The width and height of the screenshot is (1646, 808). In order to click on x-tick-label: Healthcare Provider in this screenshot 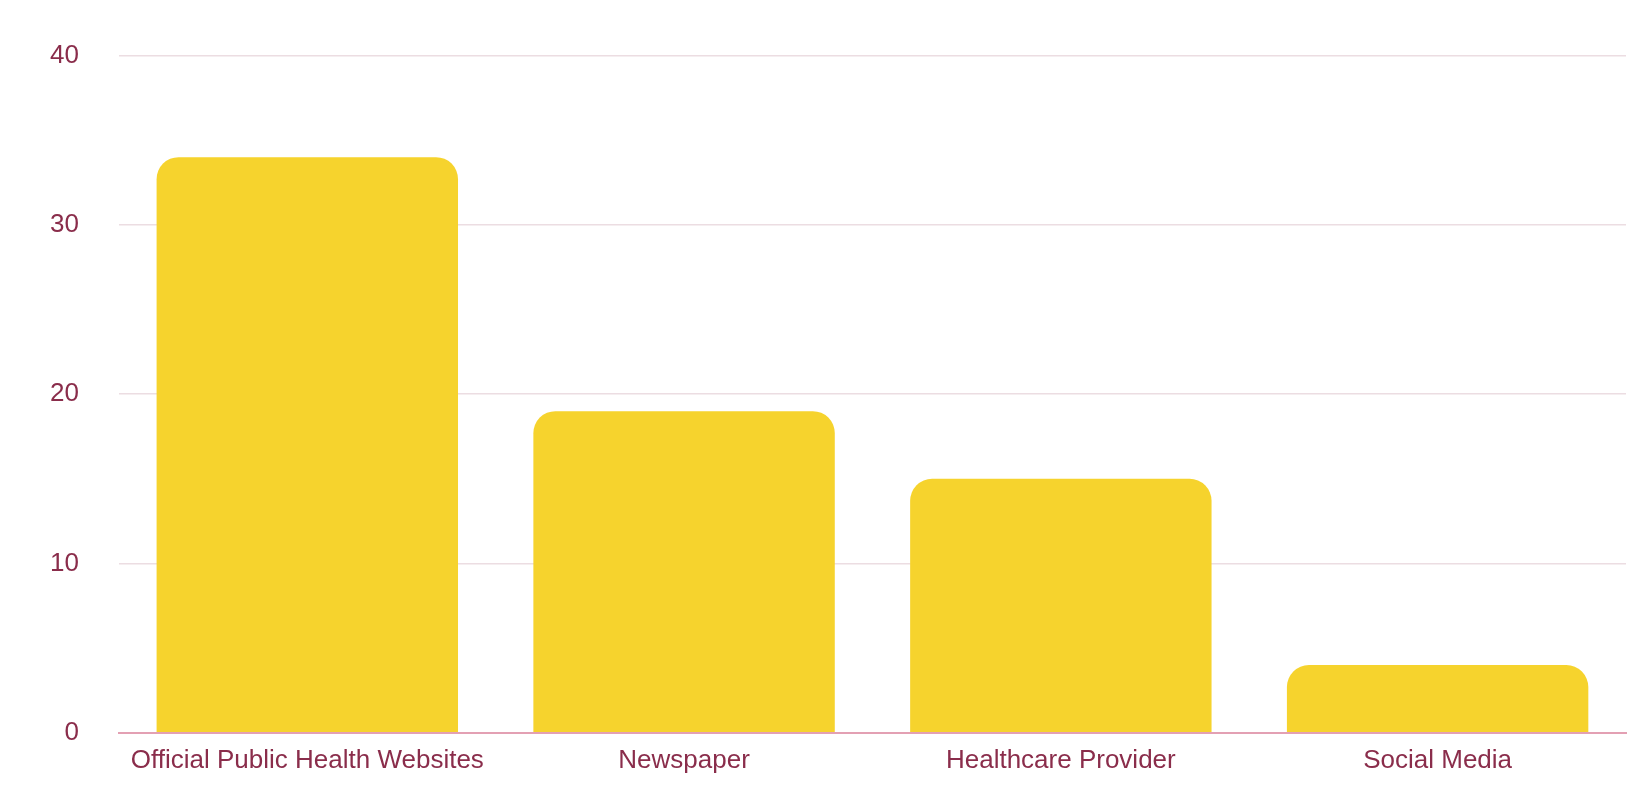, I will do `click(1061, 758)`.